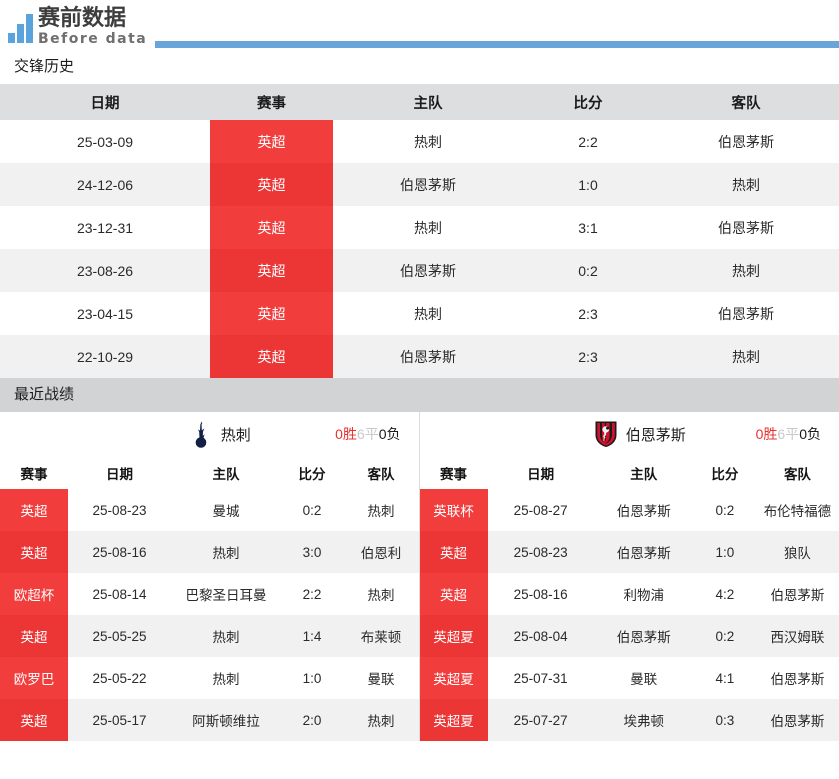 Image resolution: width=839 pixels, height=779 pixels. What do you see at coordinates (724, 720) in the screenshot?
I see `cell-score: 0:3` at bounding box center [724, 720].